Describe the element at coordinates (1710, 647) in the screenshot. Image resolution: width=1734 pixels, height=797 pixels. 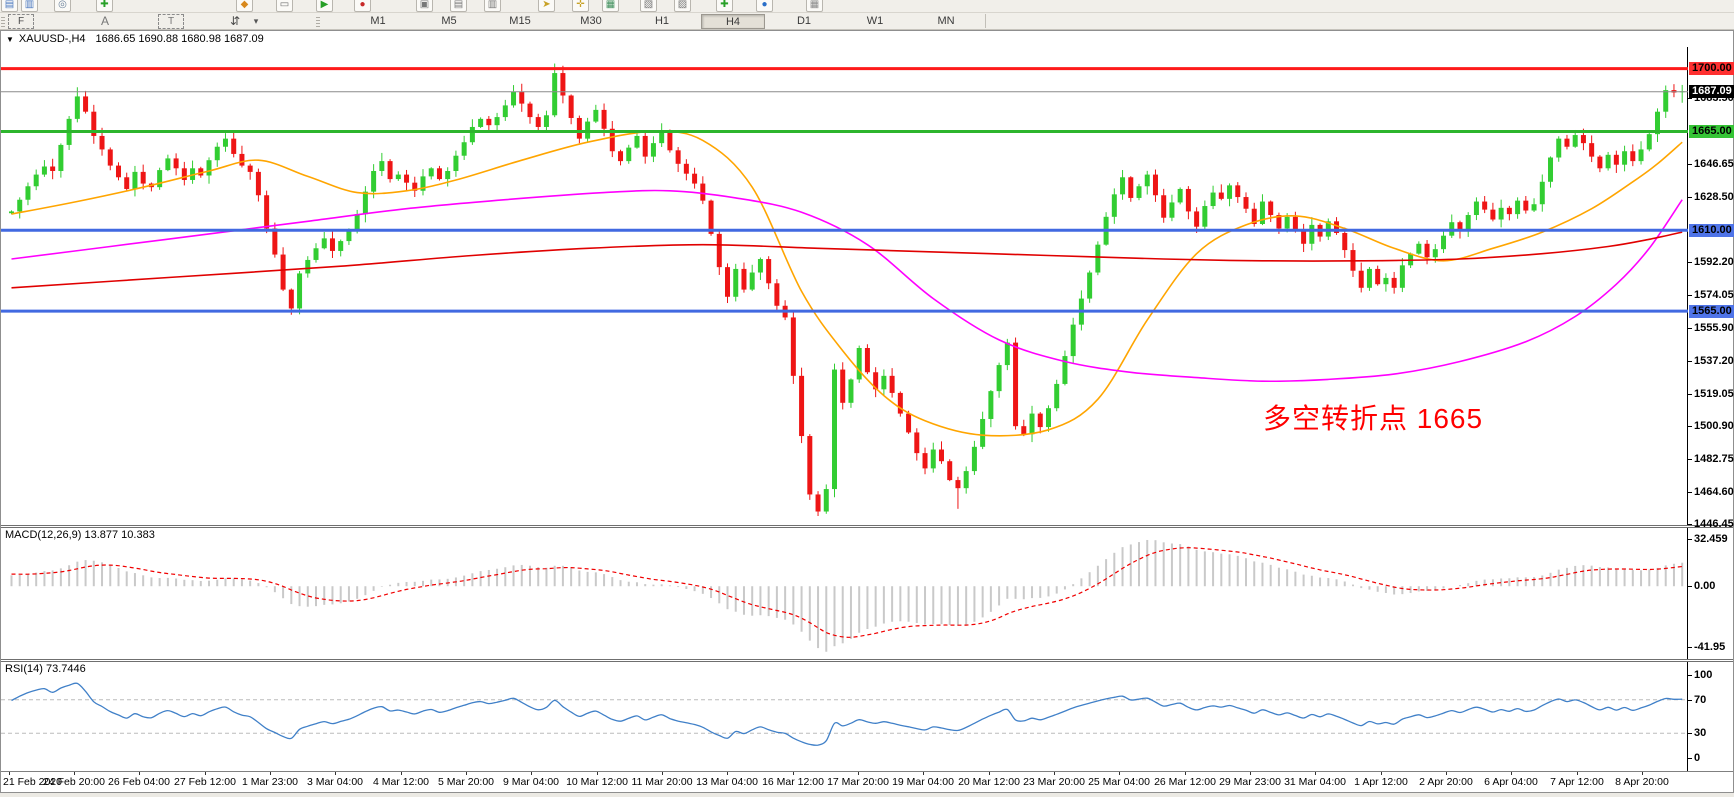
I see `macd-tick: -41.95` at that location.